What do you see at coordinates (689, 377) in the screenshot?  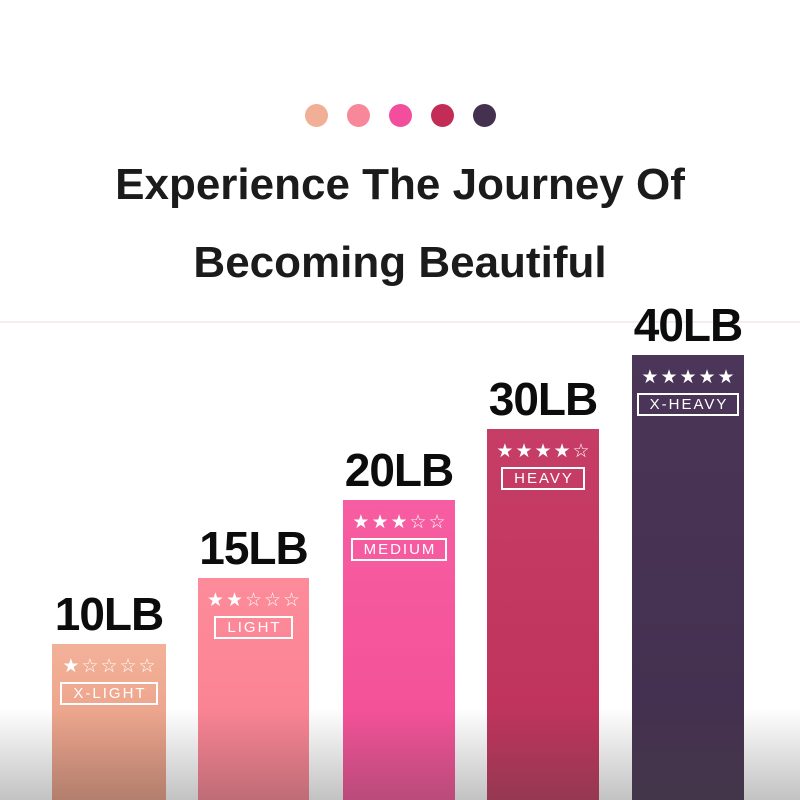 I see `star-rating: ★★★★★` at bounding box center [689, 377].